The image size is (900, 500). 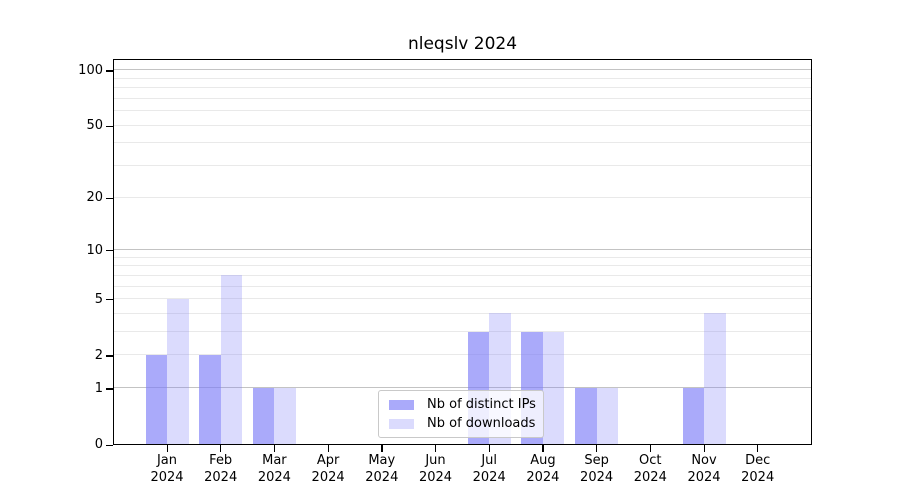 I want to click on x-tick-mark-aug, so click(x=543, y=448).